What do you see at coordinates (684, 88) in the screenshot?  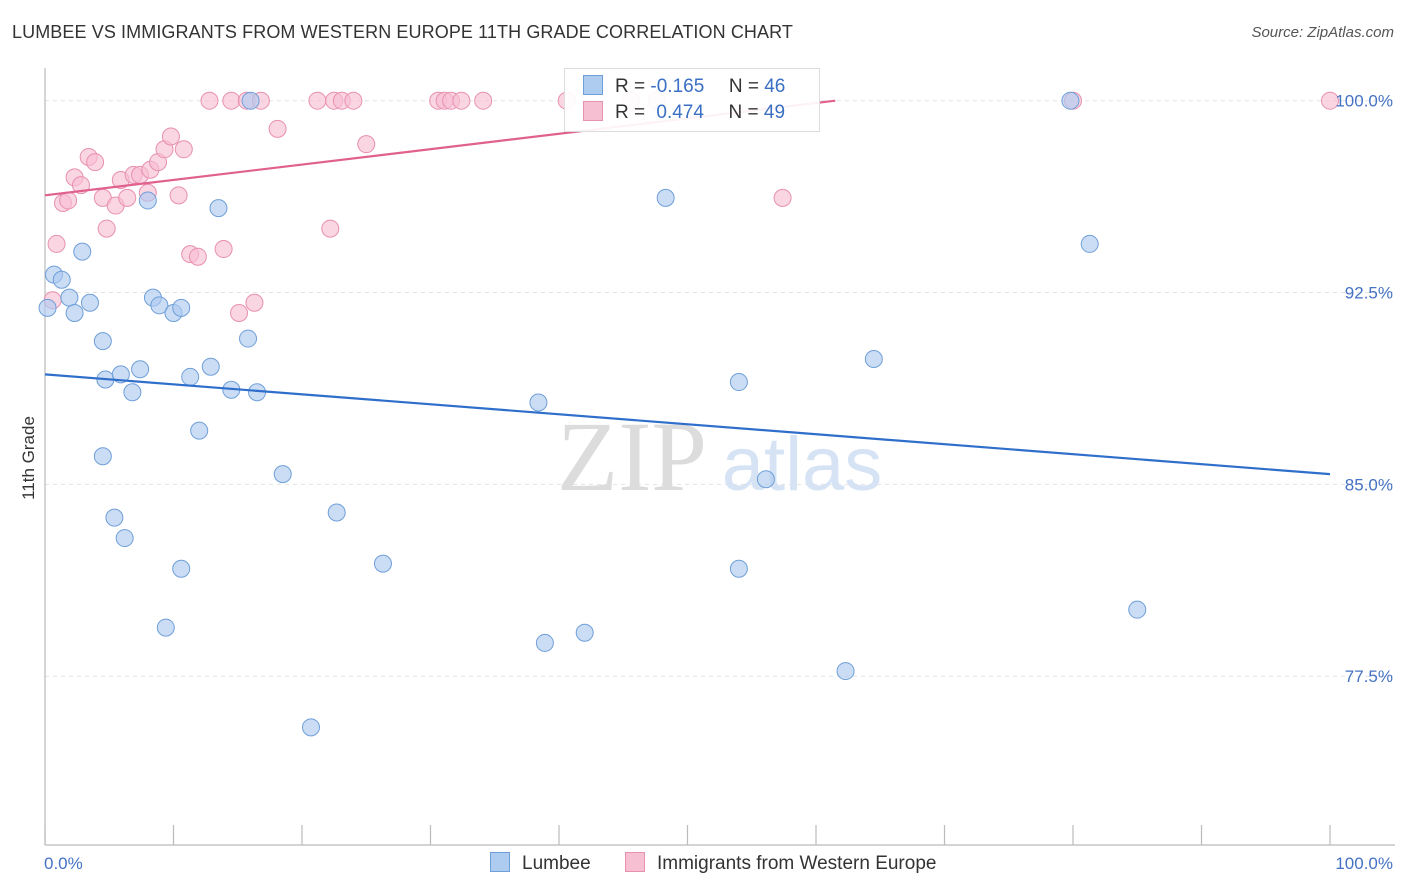 I see `legend-row-lumbee: R = -0.165 N = 46` at bounding box center [684, 88].